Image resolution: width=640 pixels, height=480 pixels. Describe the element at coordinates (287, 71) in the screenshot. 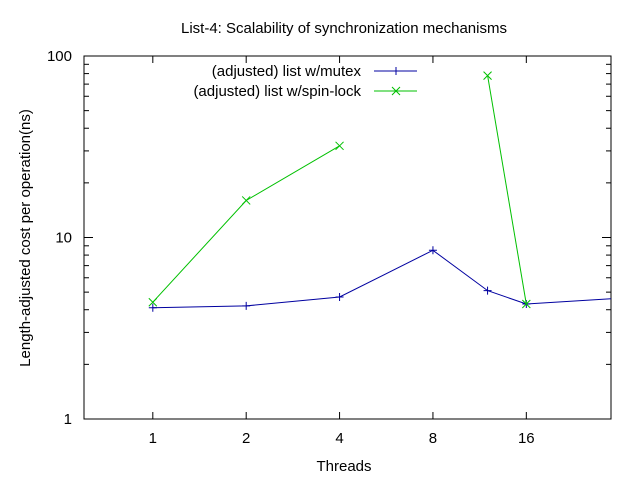

I see `legend-label: (adjusted) list w/mutex` at that location.